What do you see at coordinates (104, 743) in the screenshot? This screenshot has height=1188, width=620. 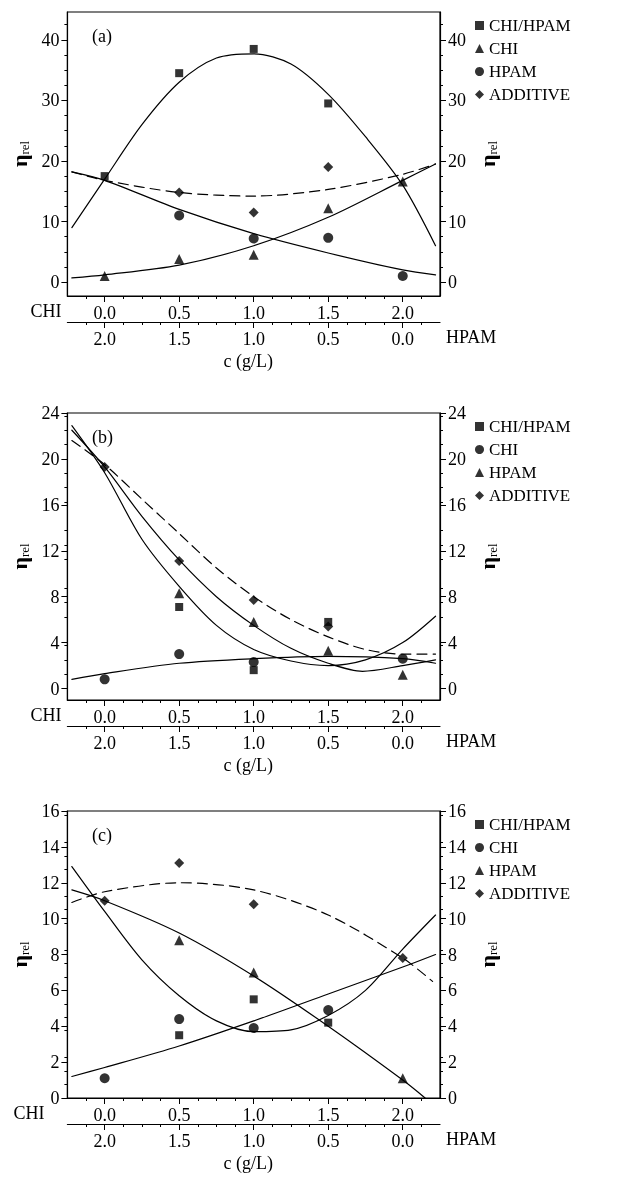 I see `x2-tick-label: 2.0` at bounding box center [104, 743].